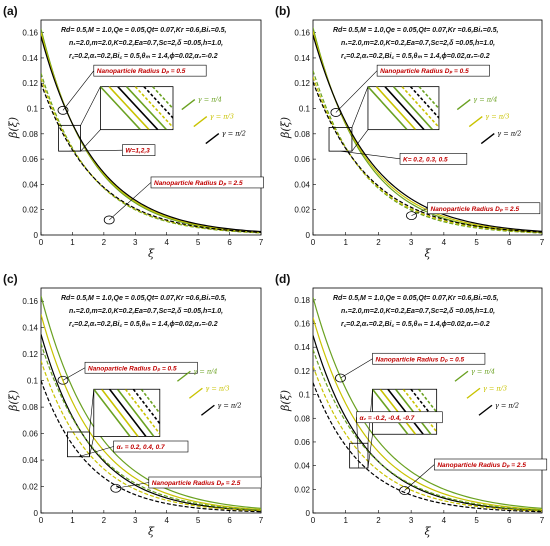  What do you see at coordinates (302, 300) in the screenshot?
I see `y-tick-label: 0.18` at bounding box center [302, 300].